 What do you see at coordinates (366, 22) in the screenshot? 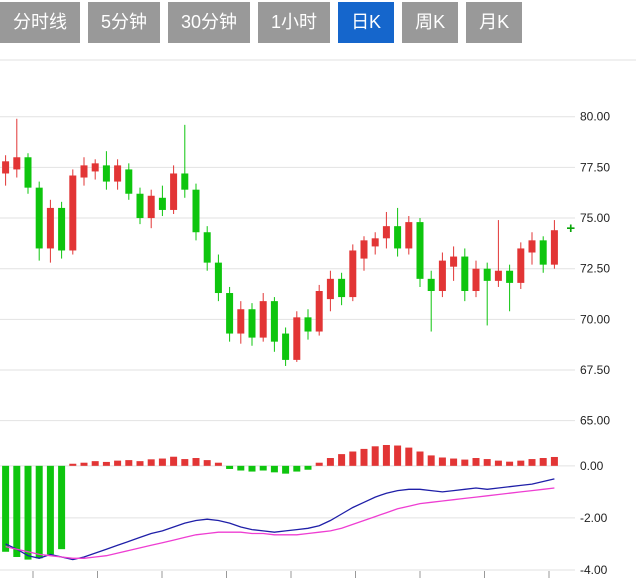
I see `tab-daily-k: 日K` at bounding box center [366, 22].